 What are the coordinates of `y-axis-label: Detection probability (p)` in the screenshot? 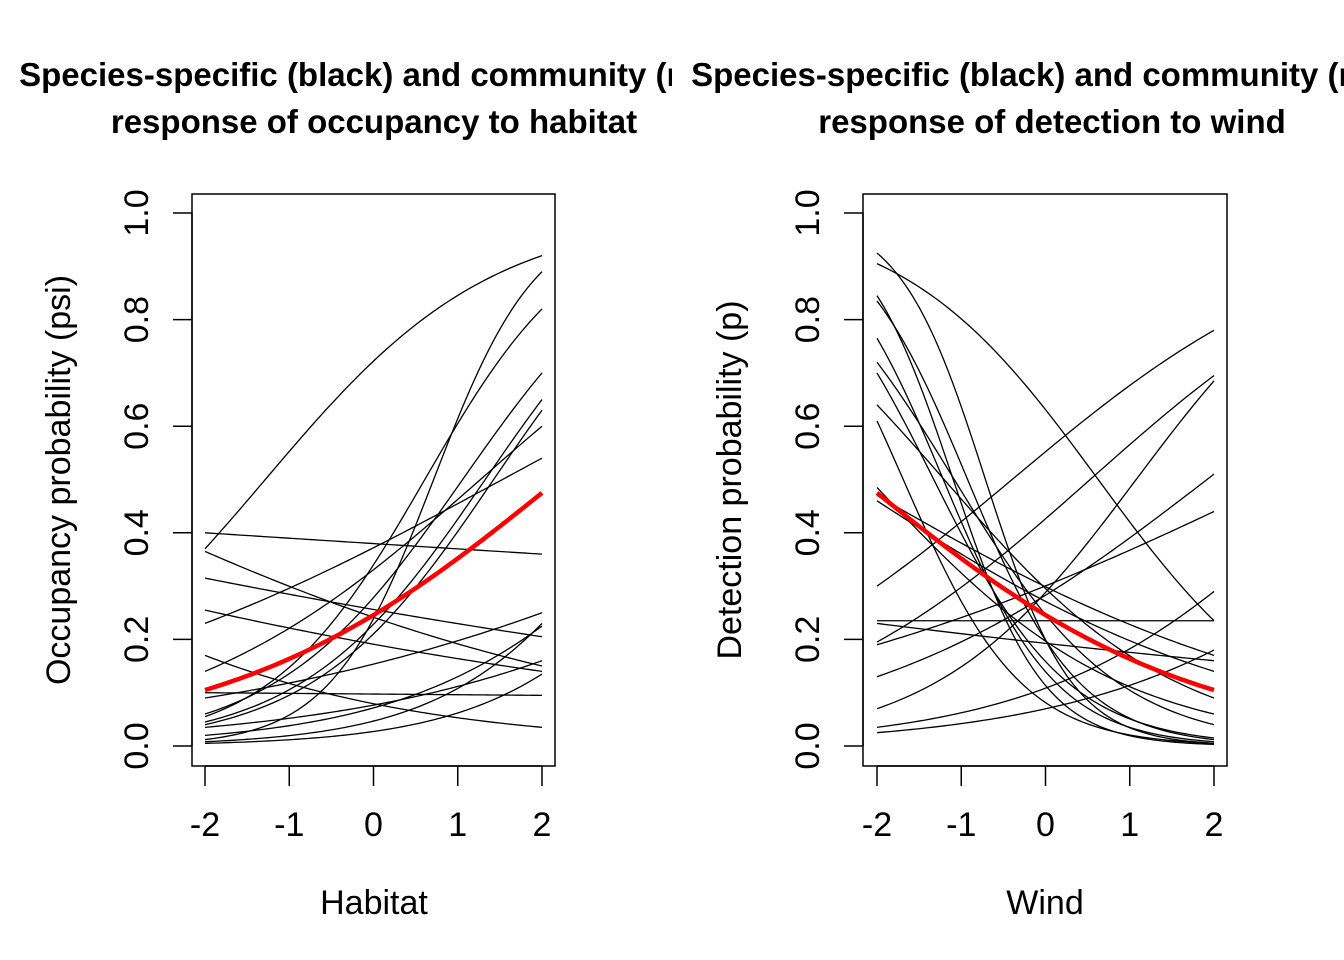 It's located at (730, 479).